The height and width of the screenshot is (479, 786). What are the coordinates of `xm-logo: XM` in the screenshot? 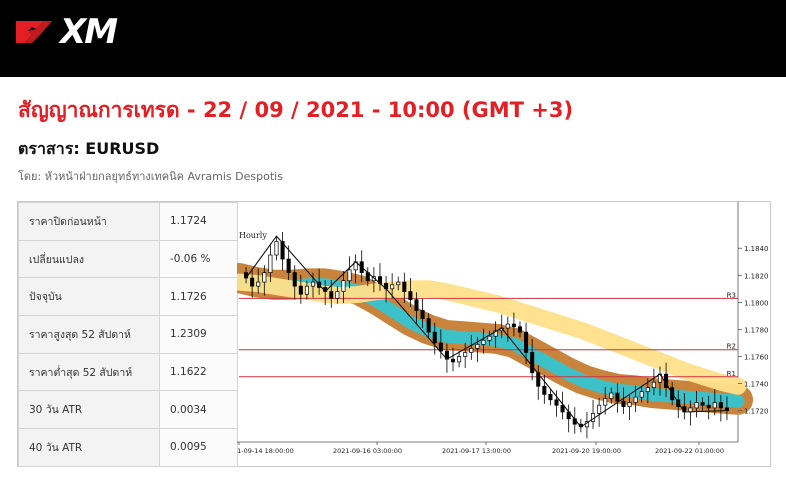 It's located at (66, 32).